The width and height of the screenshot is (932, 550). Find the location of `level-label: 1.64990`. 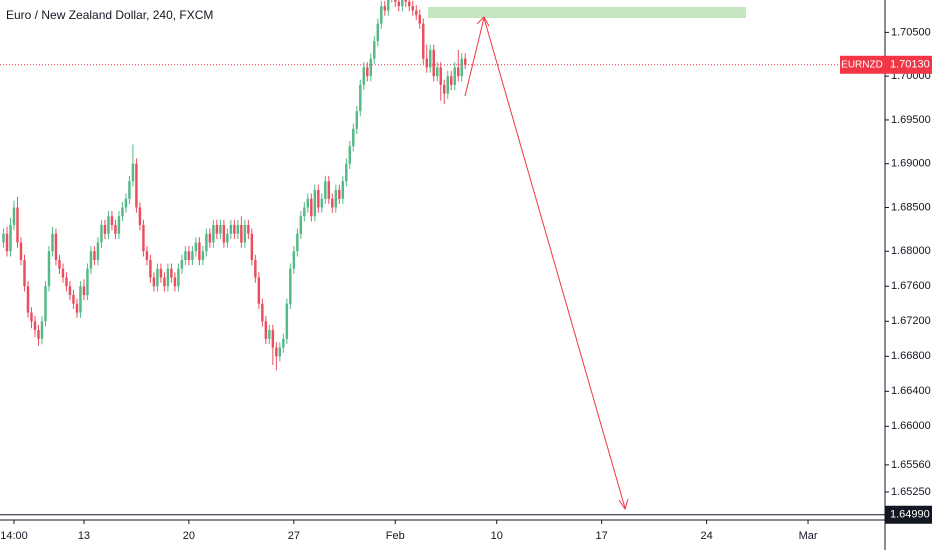

level-label: 1.64990 is located at coordinates (910, 515).